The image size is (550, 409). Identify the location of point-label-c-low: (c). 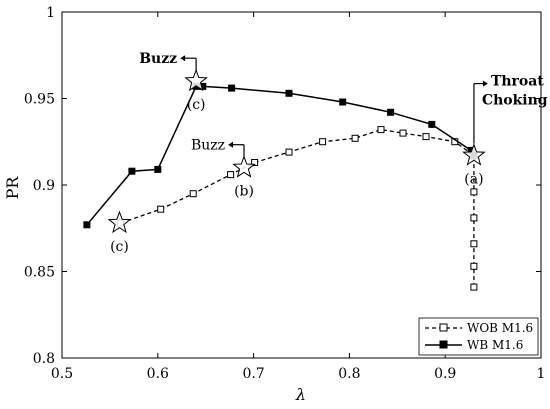
(119, 247).